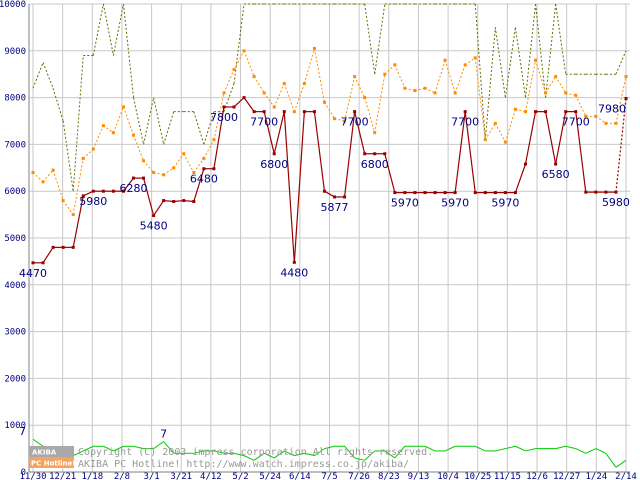  Describe the element at coordinates (264, 122) in the screenshot. I see `data-label: 7700` at that location.